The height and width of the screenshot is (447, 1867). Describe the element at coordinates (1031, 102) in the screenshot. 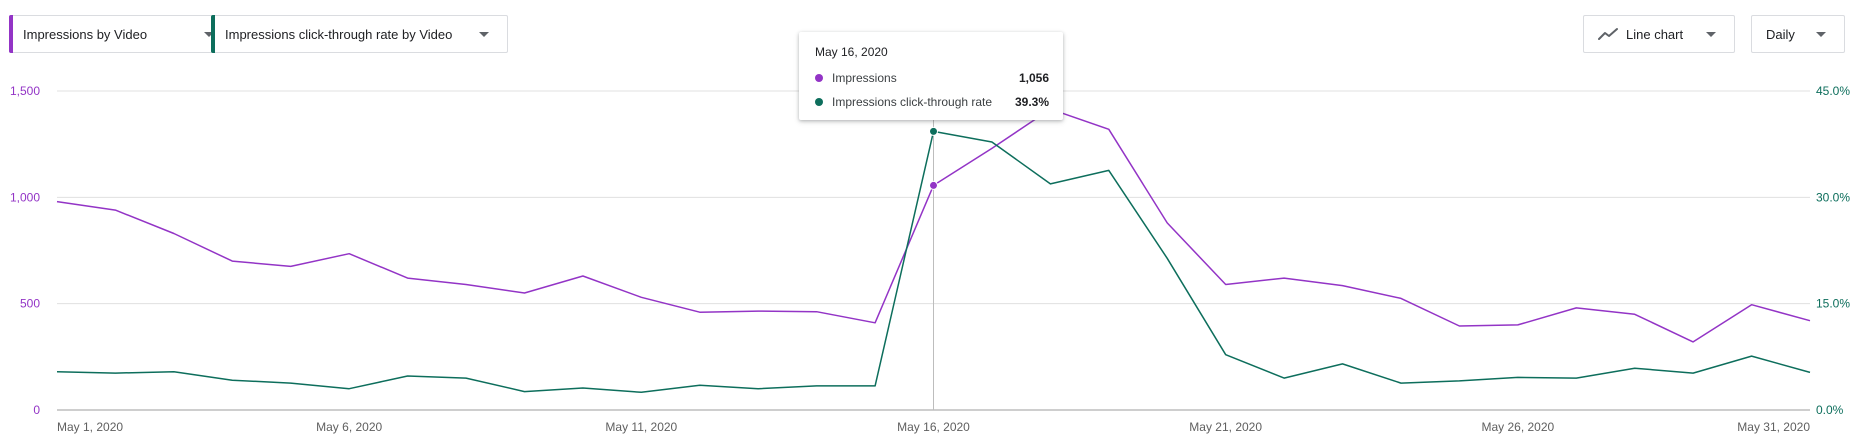

I see `tooltip-value: 39.3%` at that location.